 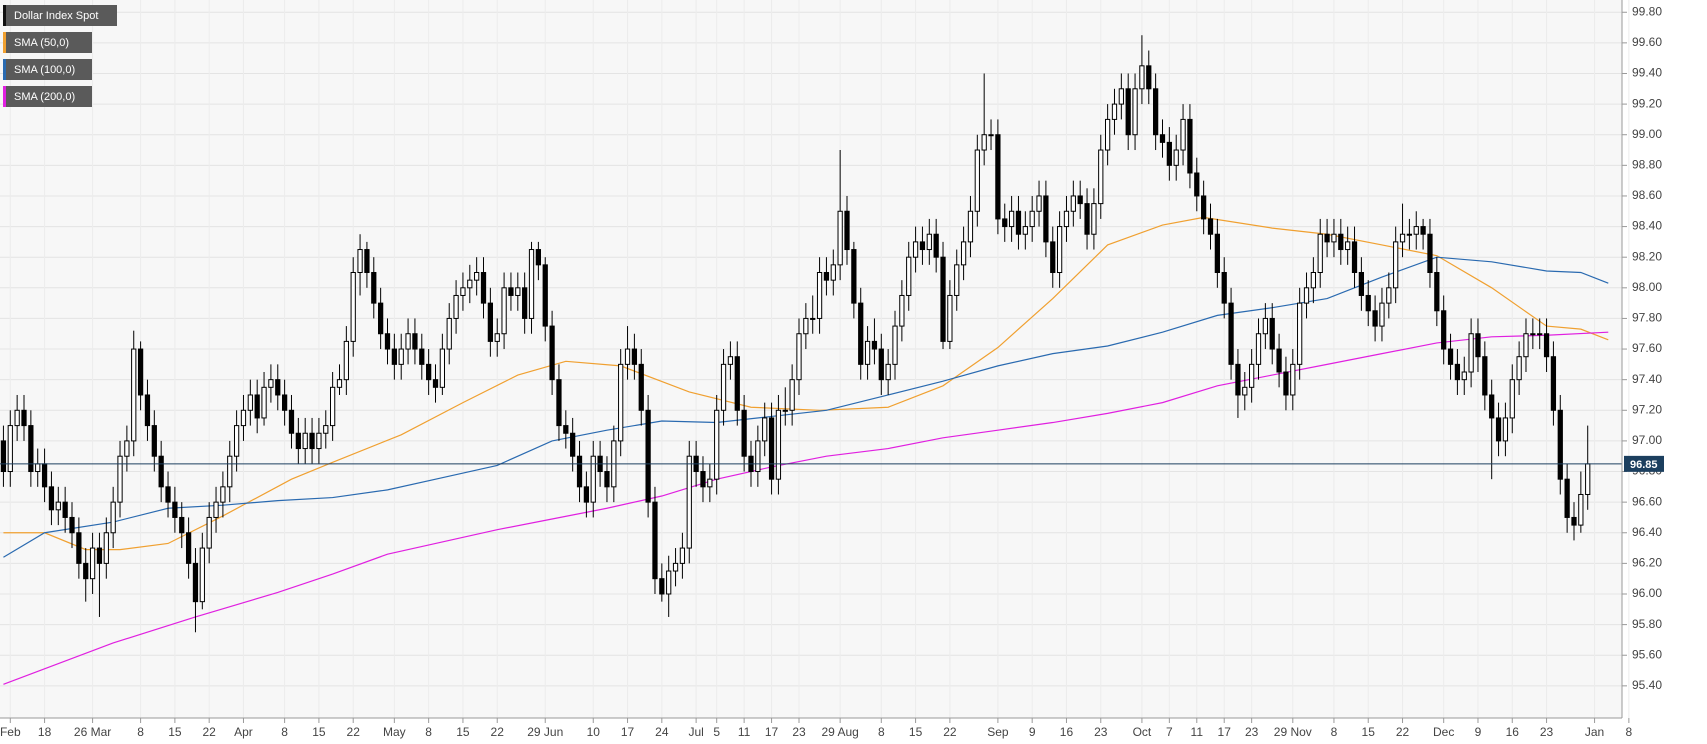 I want to click on x-tick-label: 29 Aug, so click(x=839, y=732).